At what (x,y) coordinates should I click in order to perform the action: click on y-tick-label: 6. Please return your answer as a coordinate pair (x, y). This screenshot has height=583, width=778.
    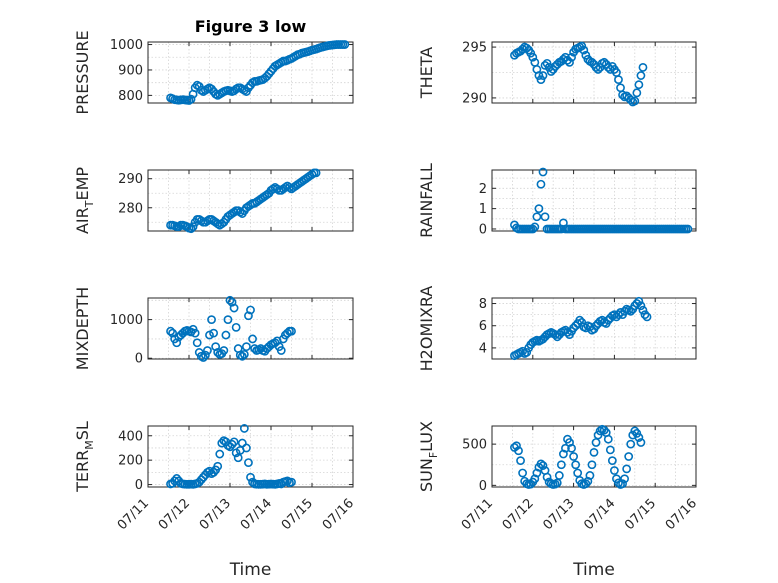
    Looking at the image, I should click on (483, 326).